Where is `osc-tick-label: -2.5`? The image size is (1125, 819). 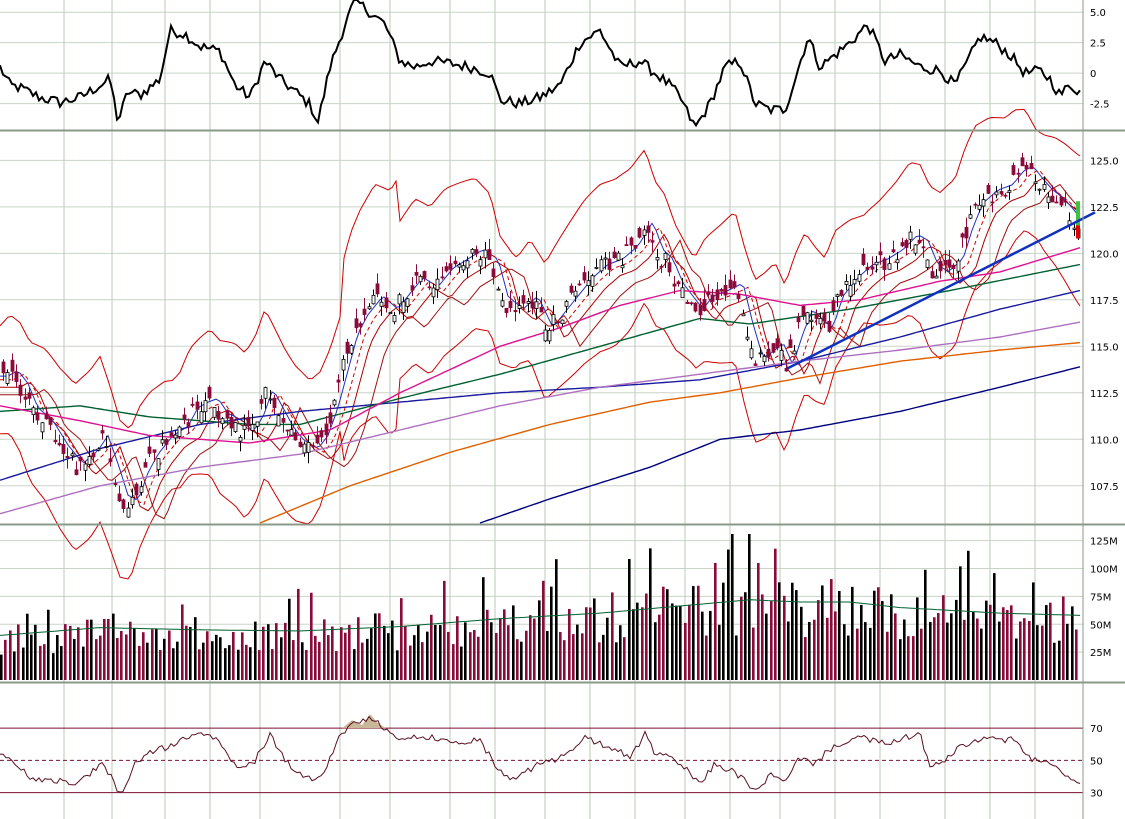
osc-tick-label: -2.5 is located at coordinates (1100, 105).